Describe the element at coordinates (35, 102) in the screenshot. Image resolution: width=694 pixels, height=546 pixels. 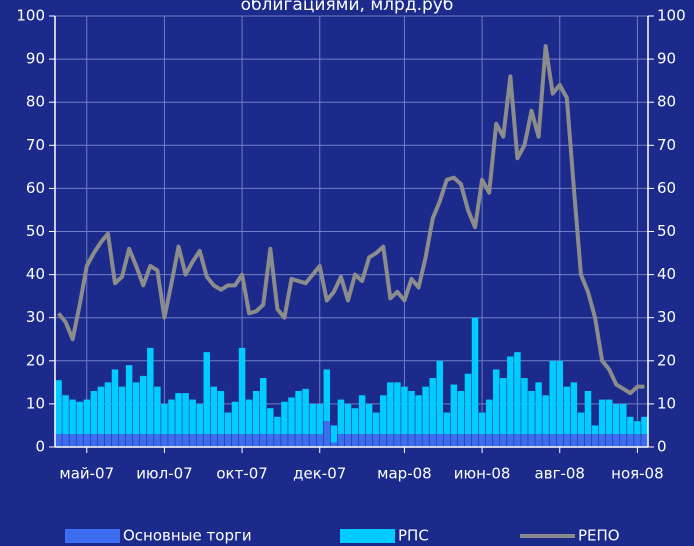
I see `y-tick-label: 80` at that location.